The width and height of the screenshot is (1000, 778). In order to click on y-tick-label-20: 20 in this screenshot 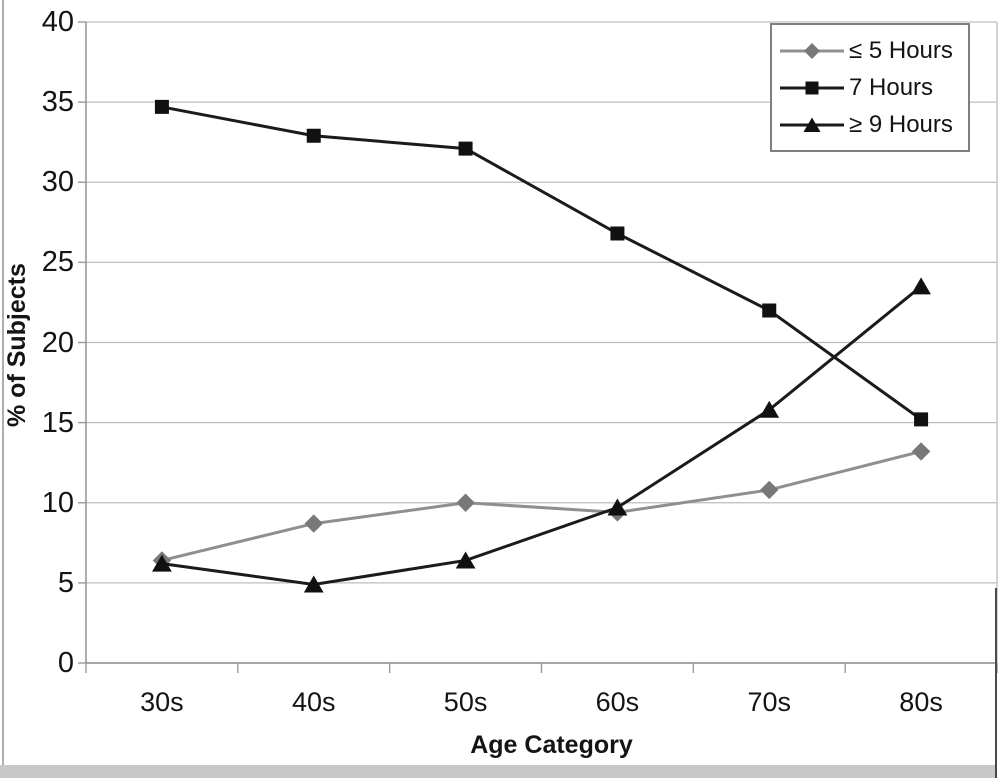, I will do `click(57, 342)`.